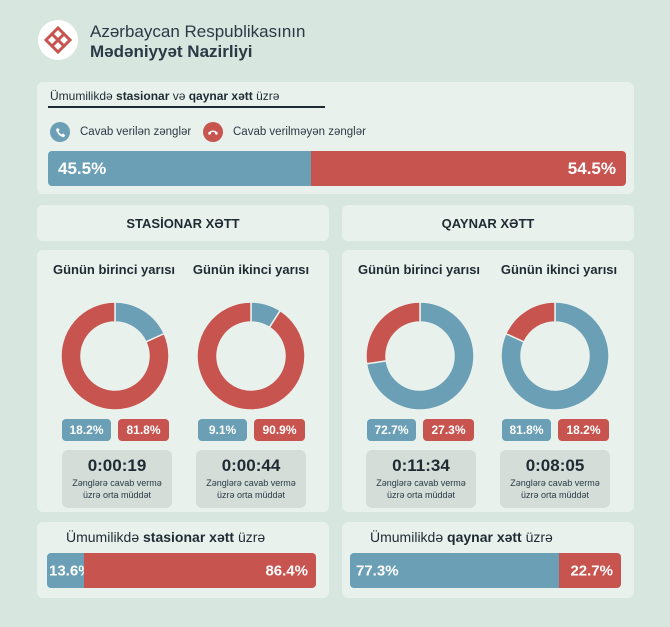 The height and width of the screenshot is (627, 670). Describe the element at coordinates (421, 465) in the screenshot. I see `hotline-first-time: 0:11:34` at that location.